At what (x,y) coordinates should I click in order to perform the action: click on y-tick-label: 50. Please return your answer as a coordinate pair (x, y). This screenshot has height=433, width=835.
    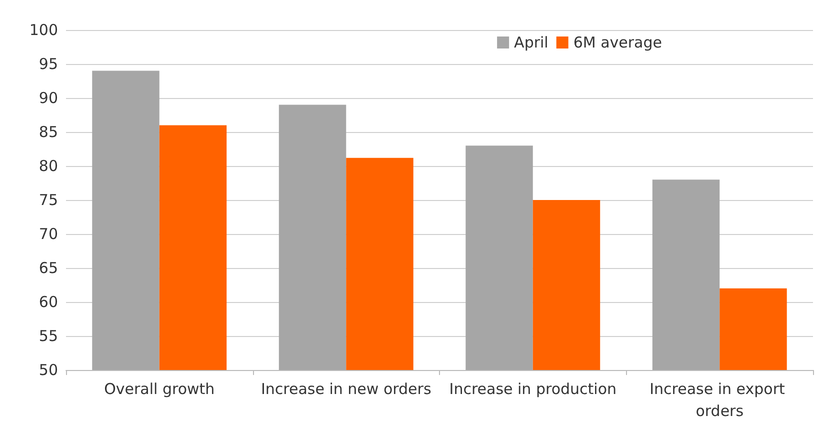
    Looking at the image, I should click on (48, 370).